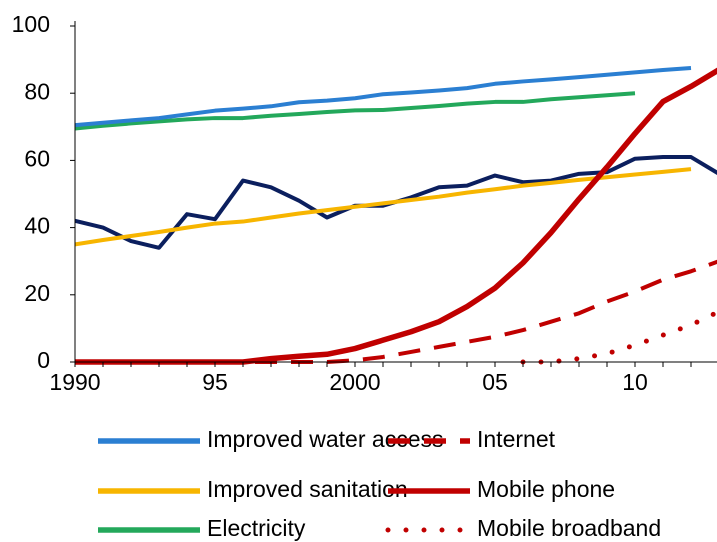 The image size is (717, 542). What do you see at coordinates (37, 293) in the screenshot?
I see `y-tick-label: 20` at bounding box center [37, 293].